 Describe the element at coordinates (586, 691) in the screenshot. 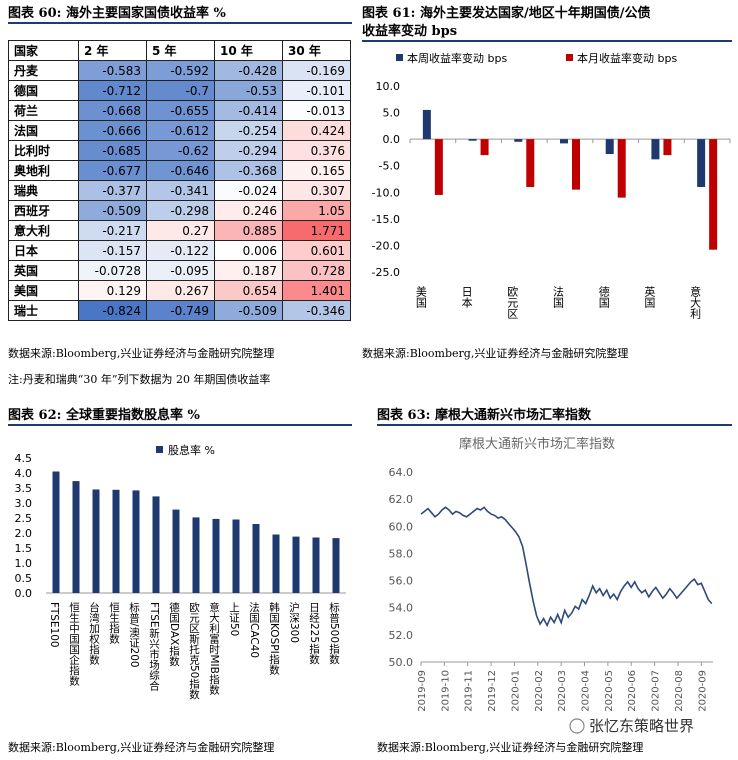

I see `x-tick-label: 2020-04` at that location.